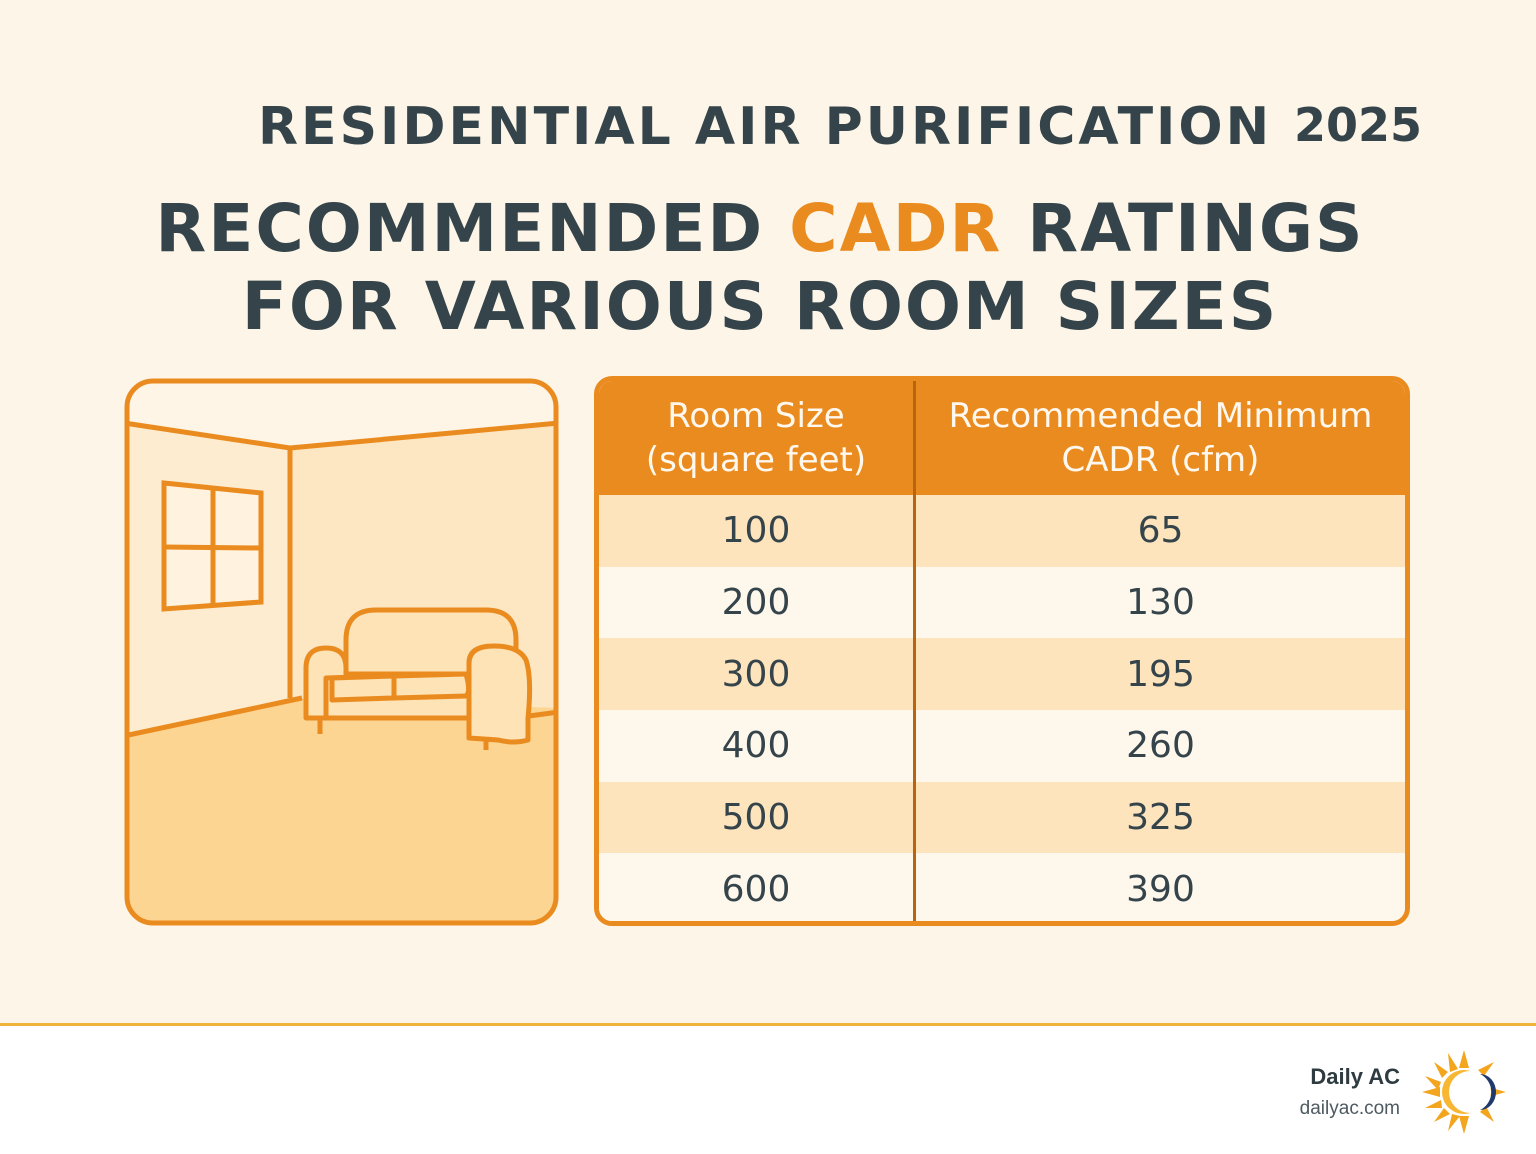  Describe the element at coordinates (1358, 125) in the screenshot. I see `year-label: 2025` at that location.